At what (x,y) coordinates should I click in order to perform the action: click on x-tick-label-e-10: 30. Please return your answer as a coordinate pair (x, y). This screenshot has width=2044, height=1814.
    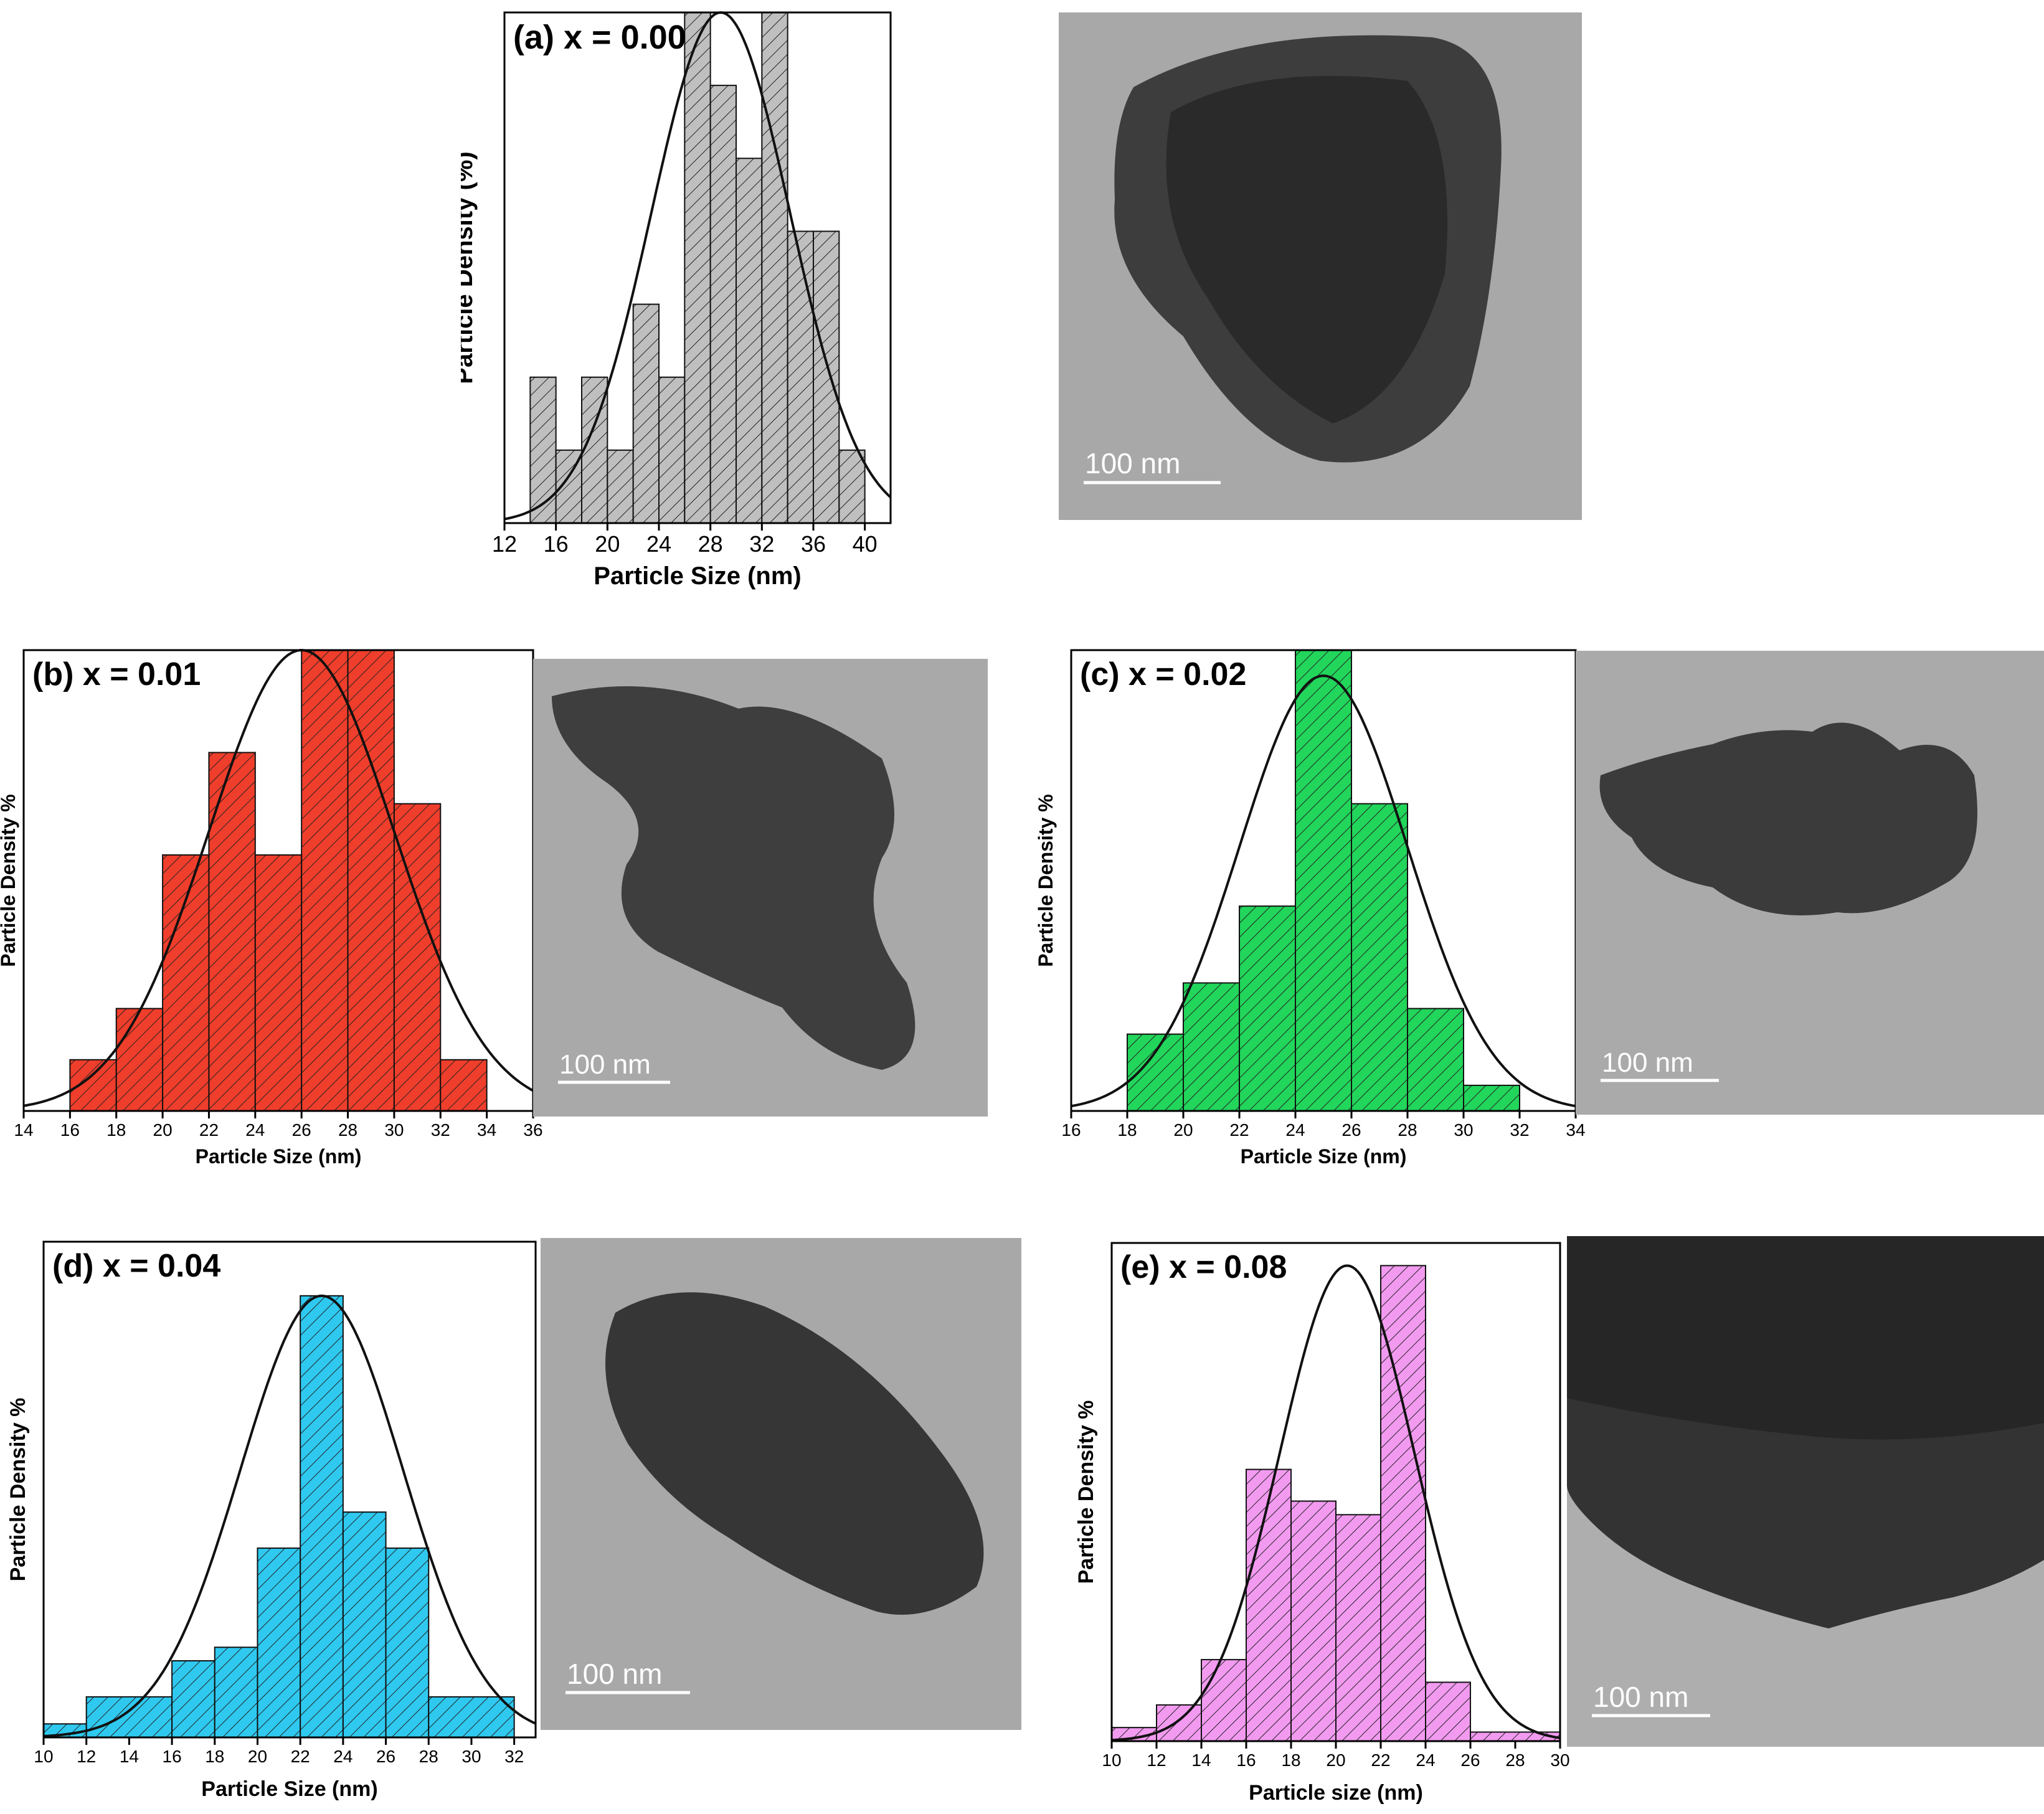
    Looking at the image, I should click on (1559, 1760).